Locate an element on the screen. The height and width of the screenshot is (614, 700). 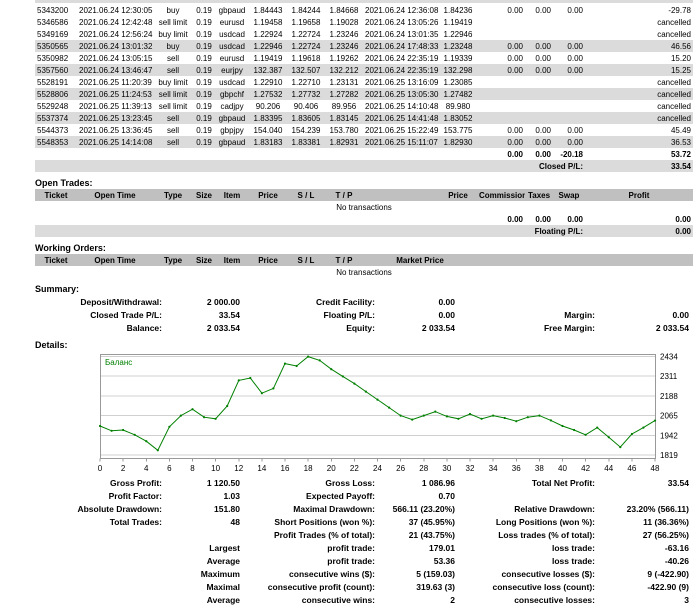
header-cell: Size is located at coordinates (204, 195).